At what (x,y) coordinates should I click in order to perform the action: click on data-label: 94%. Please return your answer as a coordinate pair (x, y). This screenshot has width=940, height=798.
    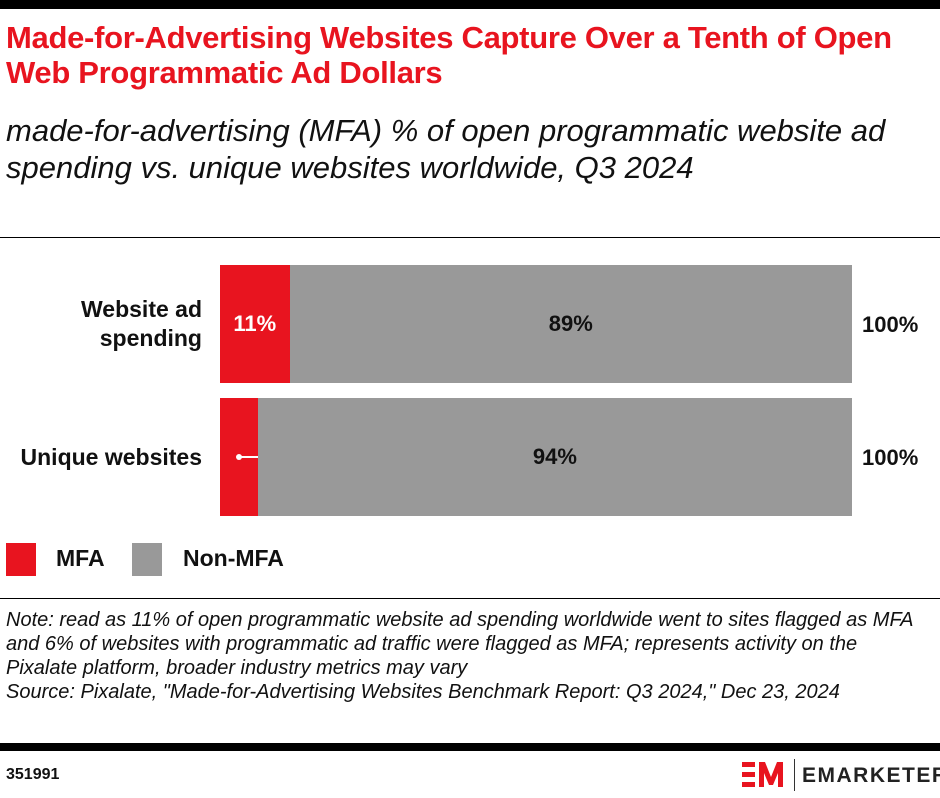
    Looking at the image, I should click on (554, 456).